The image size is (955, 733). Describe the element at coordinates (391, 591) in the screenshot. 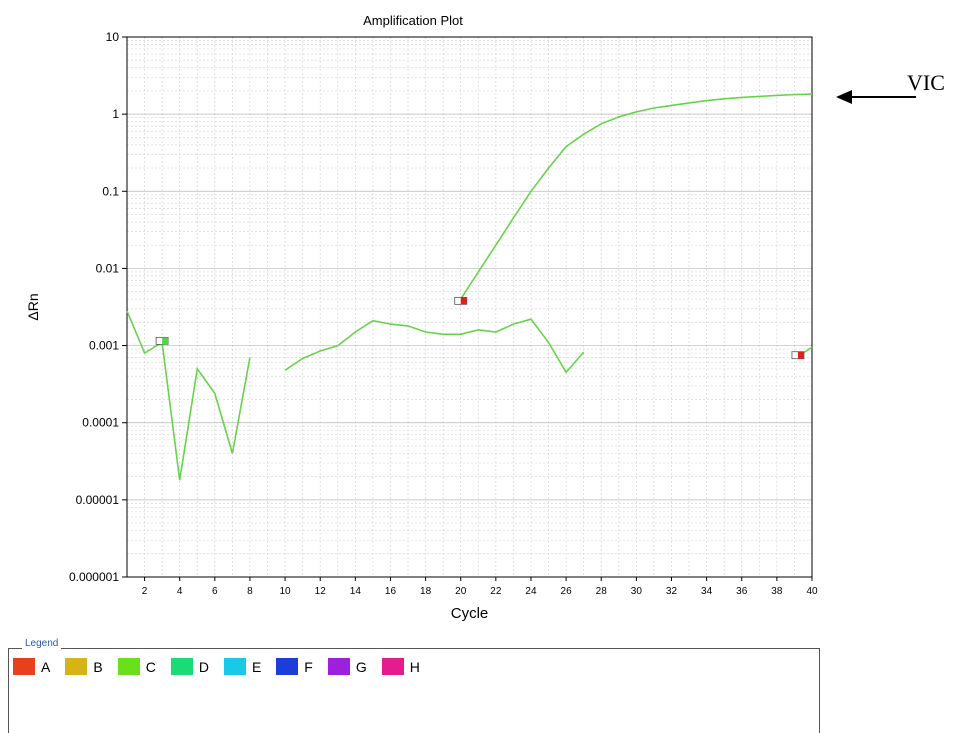

I see `x-tick-label: 16` at that location.